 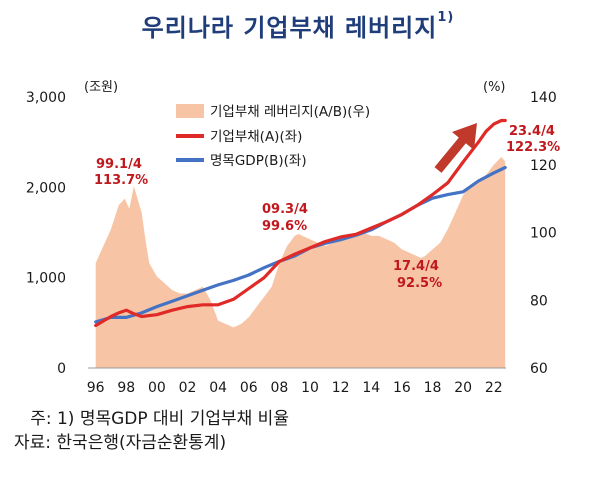 What do you see at coordinates (289, 28) in the screenshot?
I see `chart-title-text: 우리나라 기업부채 레버리지` at bounding box center [289, 28].